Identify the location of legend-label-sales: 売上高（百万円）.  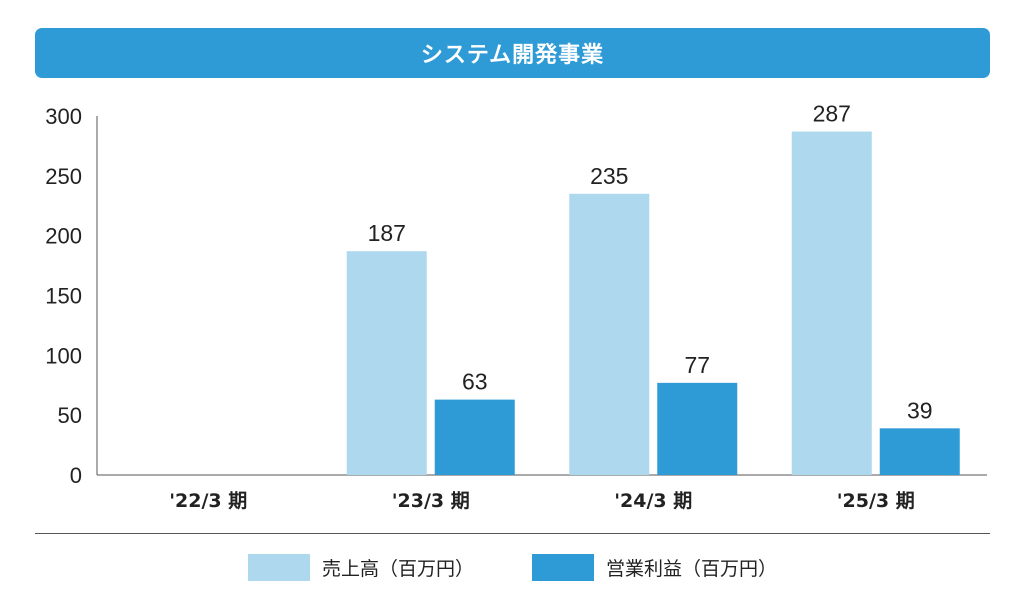
(397, 568).